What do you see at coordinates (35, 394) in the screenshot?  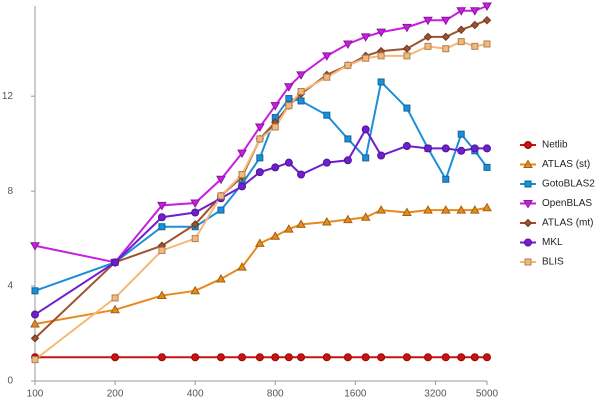 I see `x-tick-label: 100` at bounding box center [35, 394].